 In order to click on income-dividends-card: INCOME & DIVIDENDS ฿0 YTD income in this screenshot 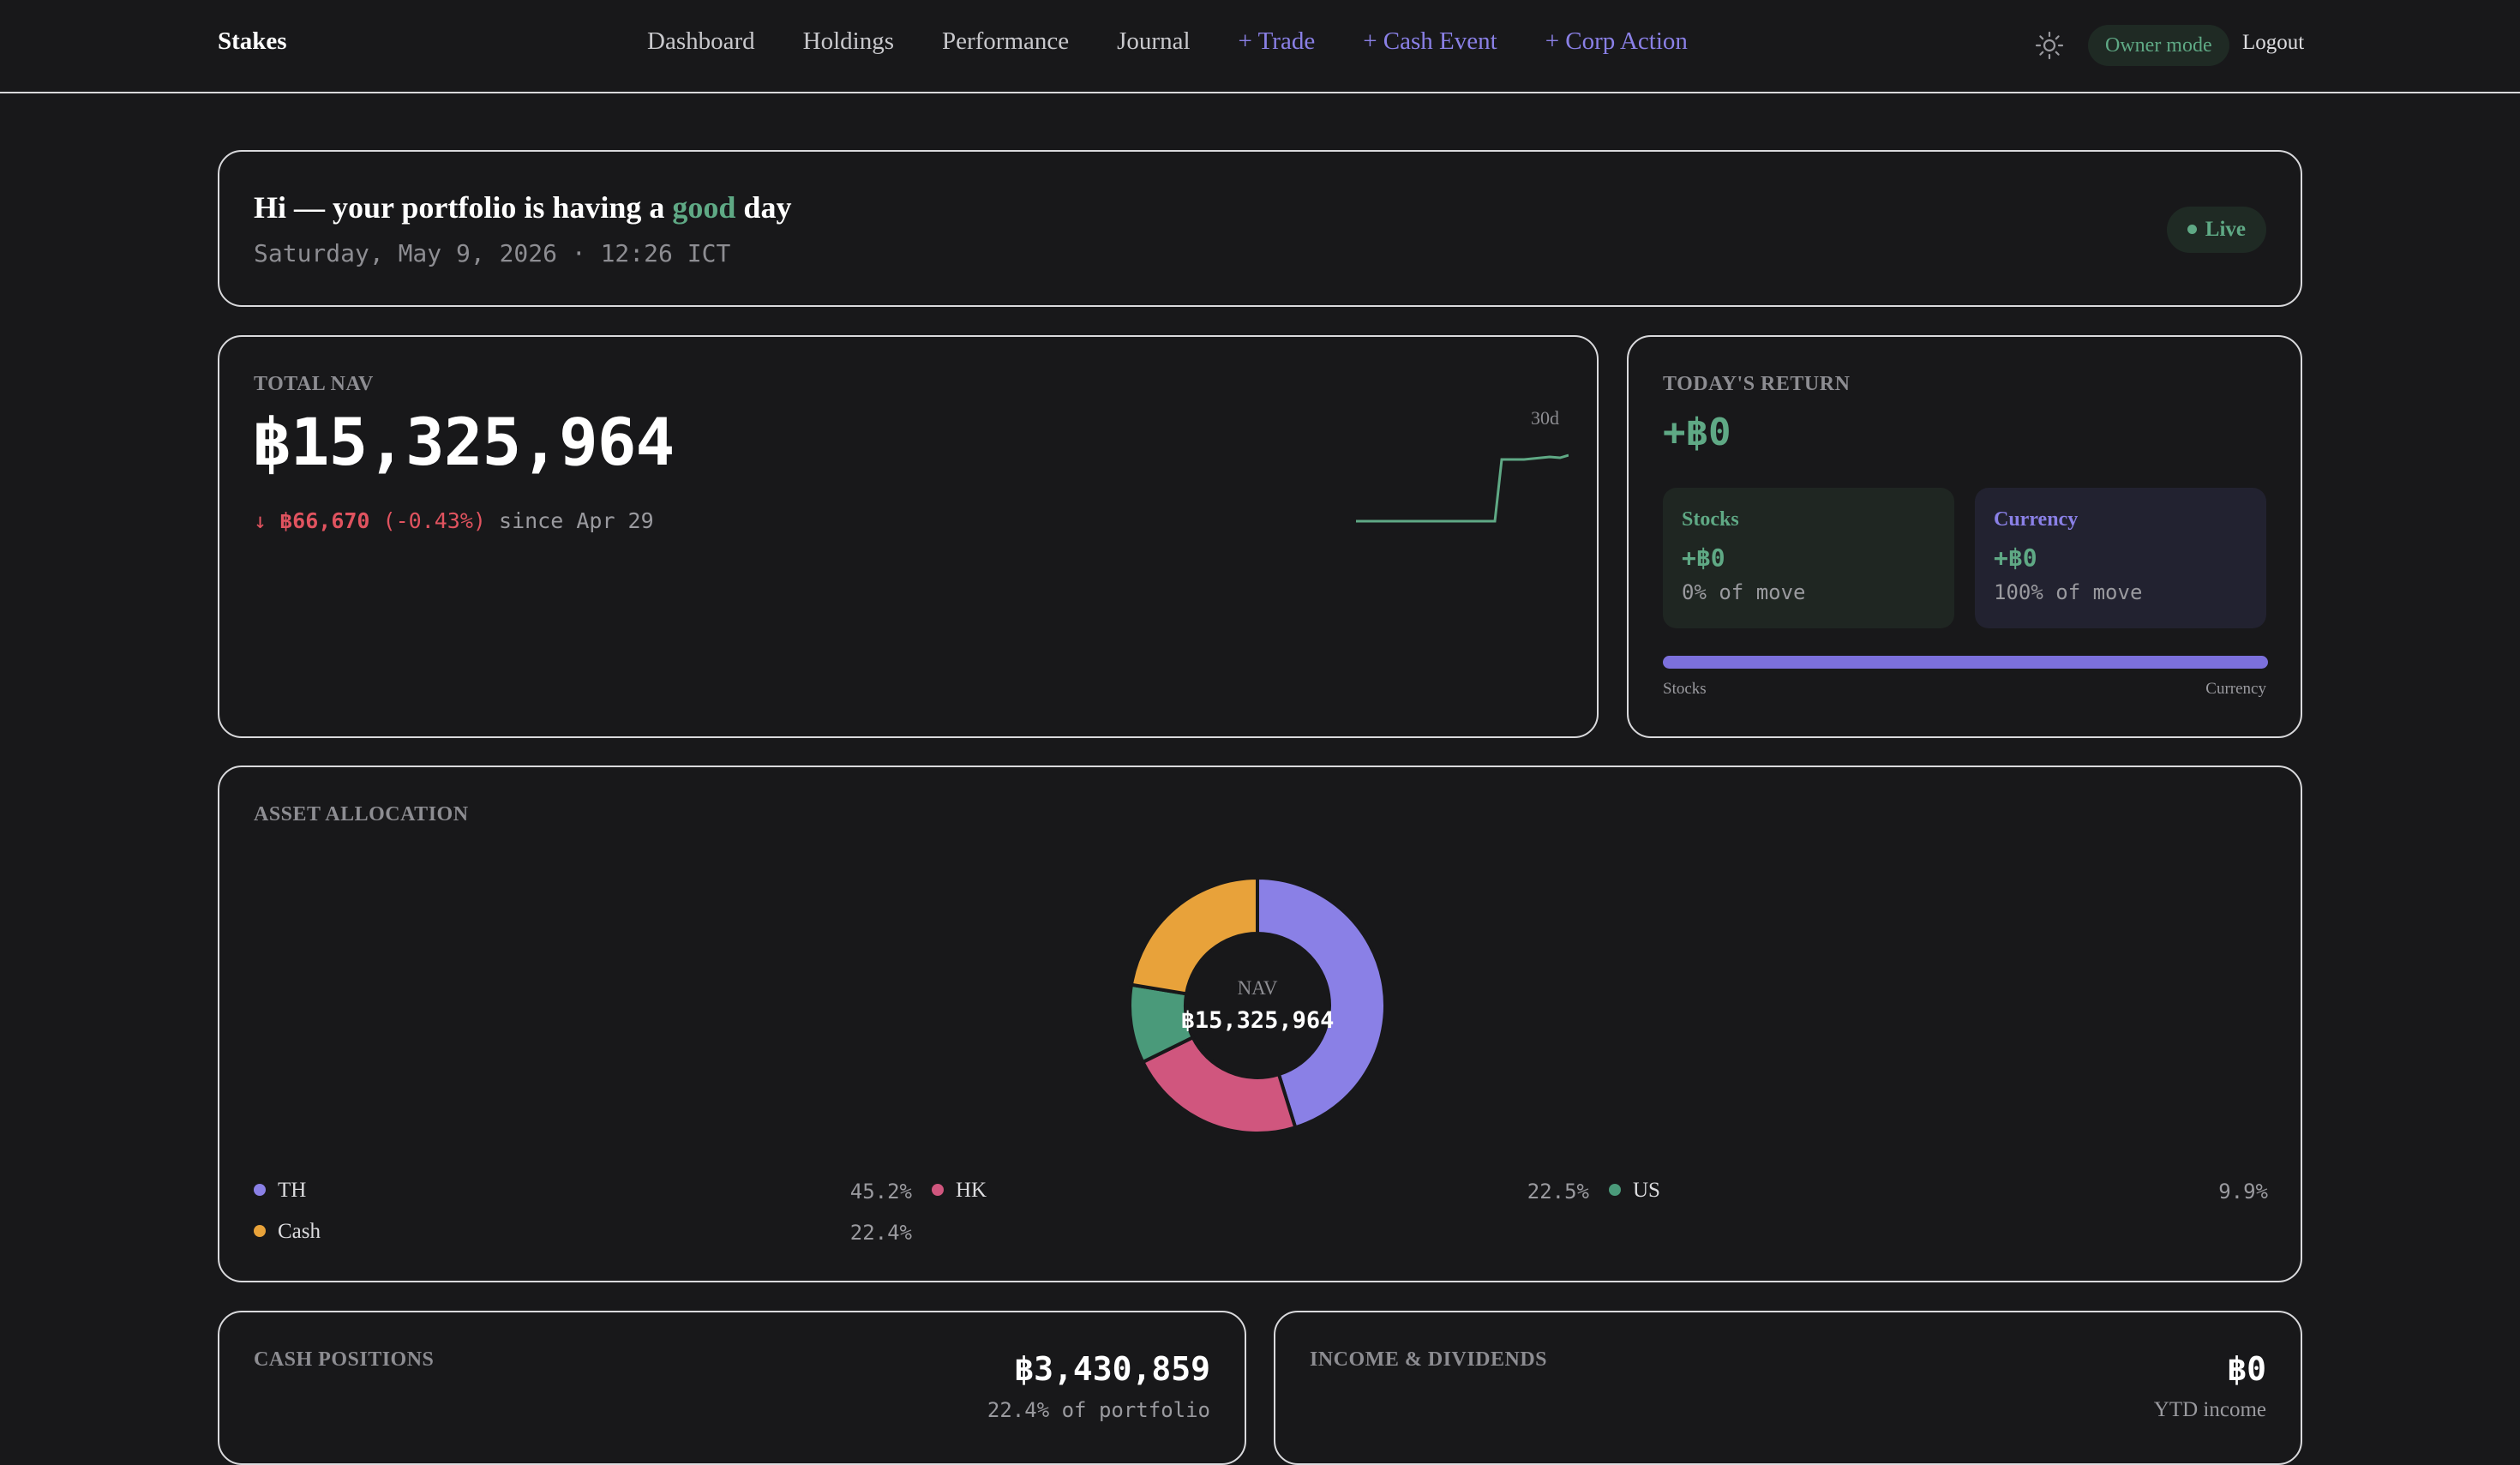, I will do `click(1788, 1388)`.